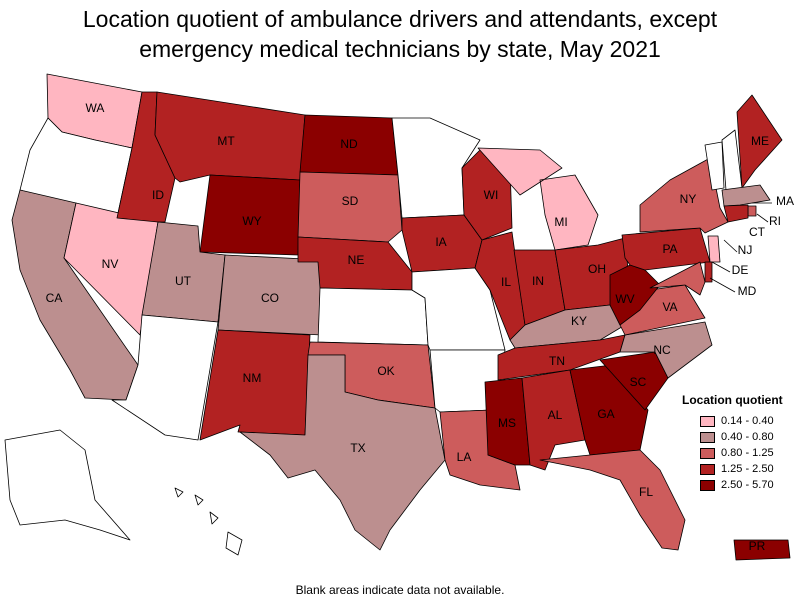 The image size is (800, 600). Describe the element at coordinates (208, 521) in the screenshot. I see `state-hi` at that location.